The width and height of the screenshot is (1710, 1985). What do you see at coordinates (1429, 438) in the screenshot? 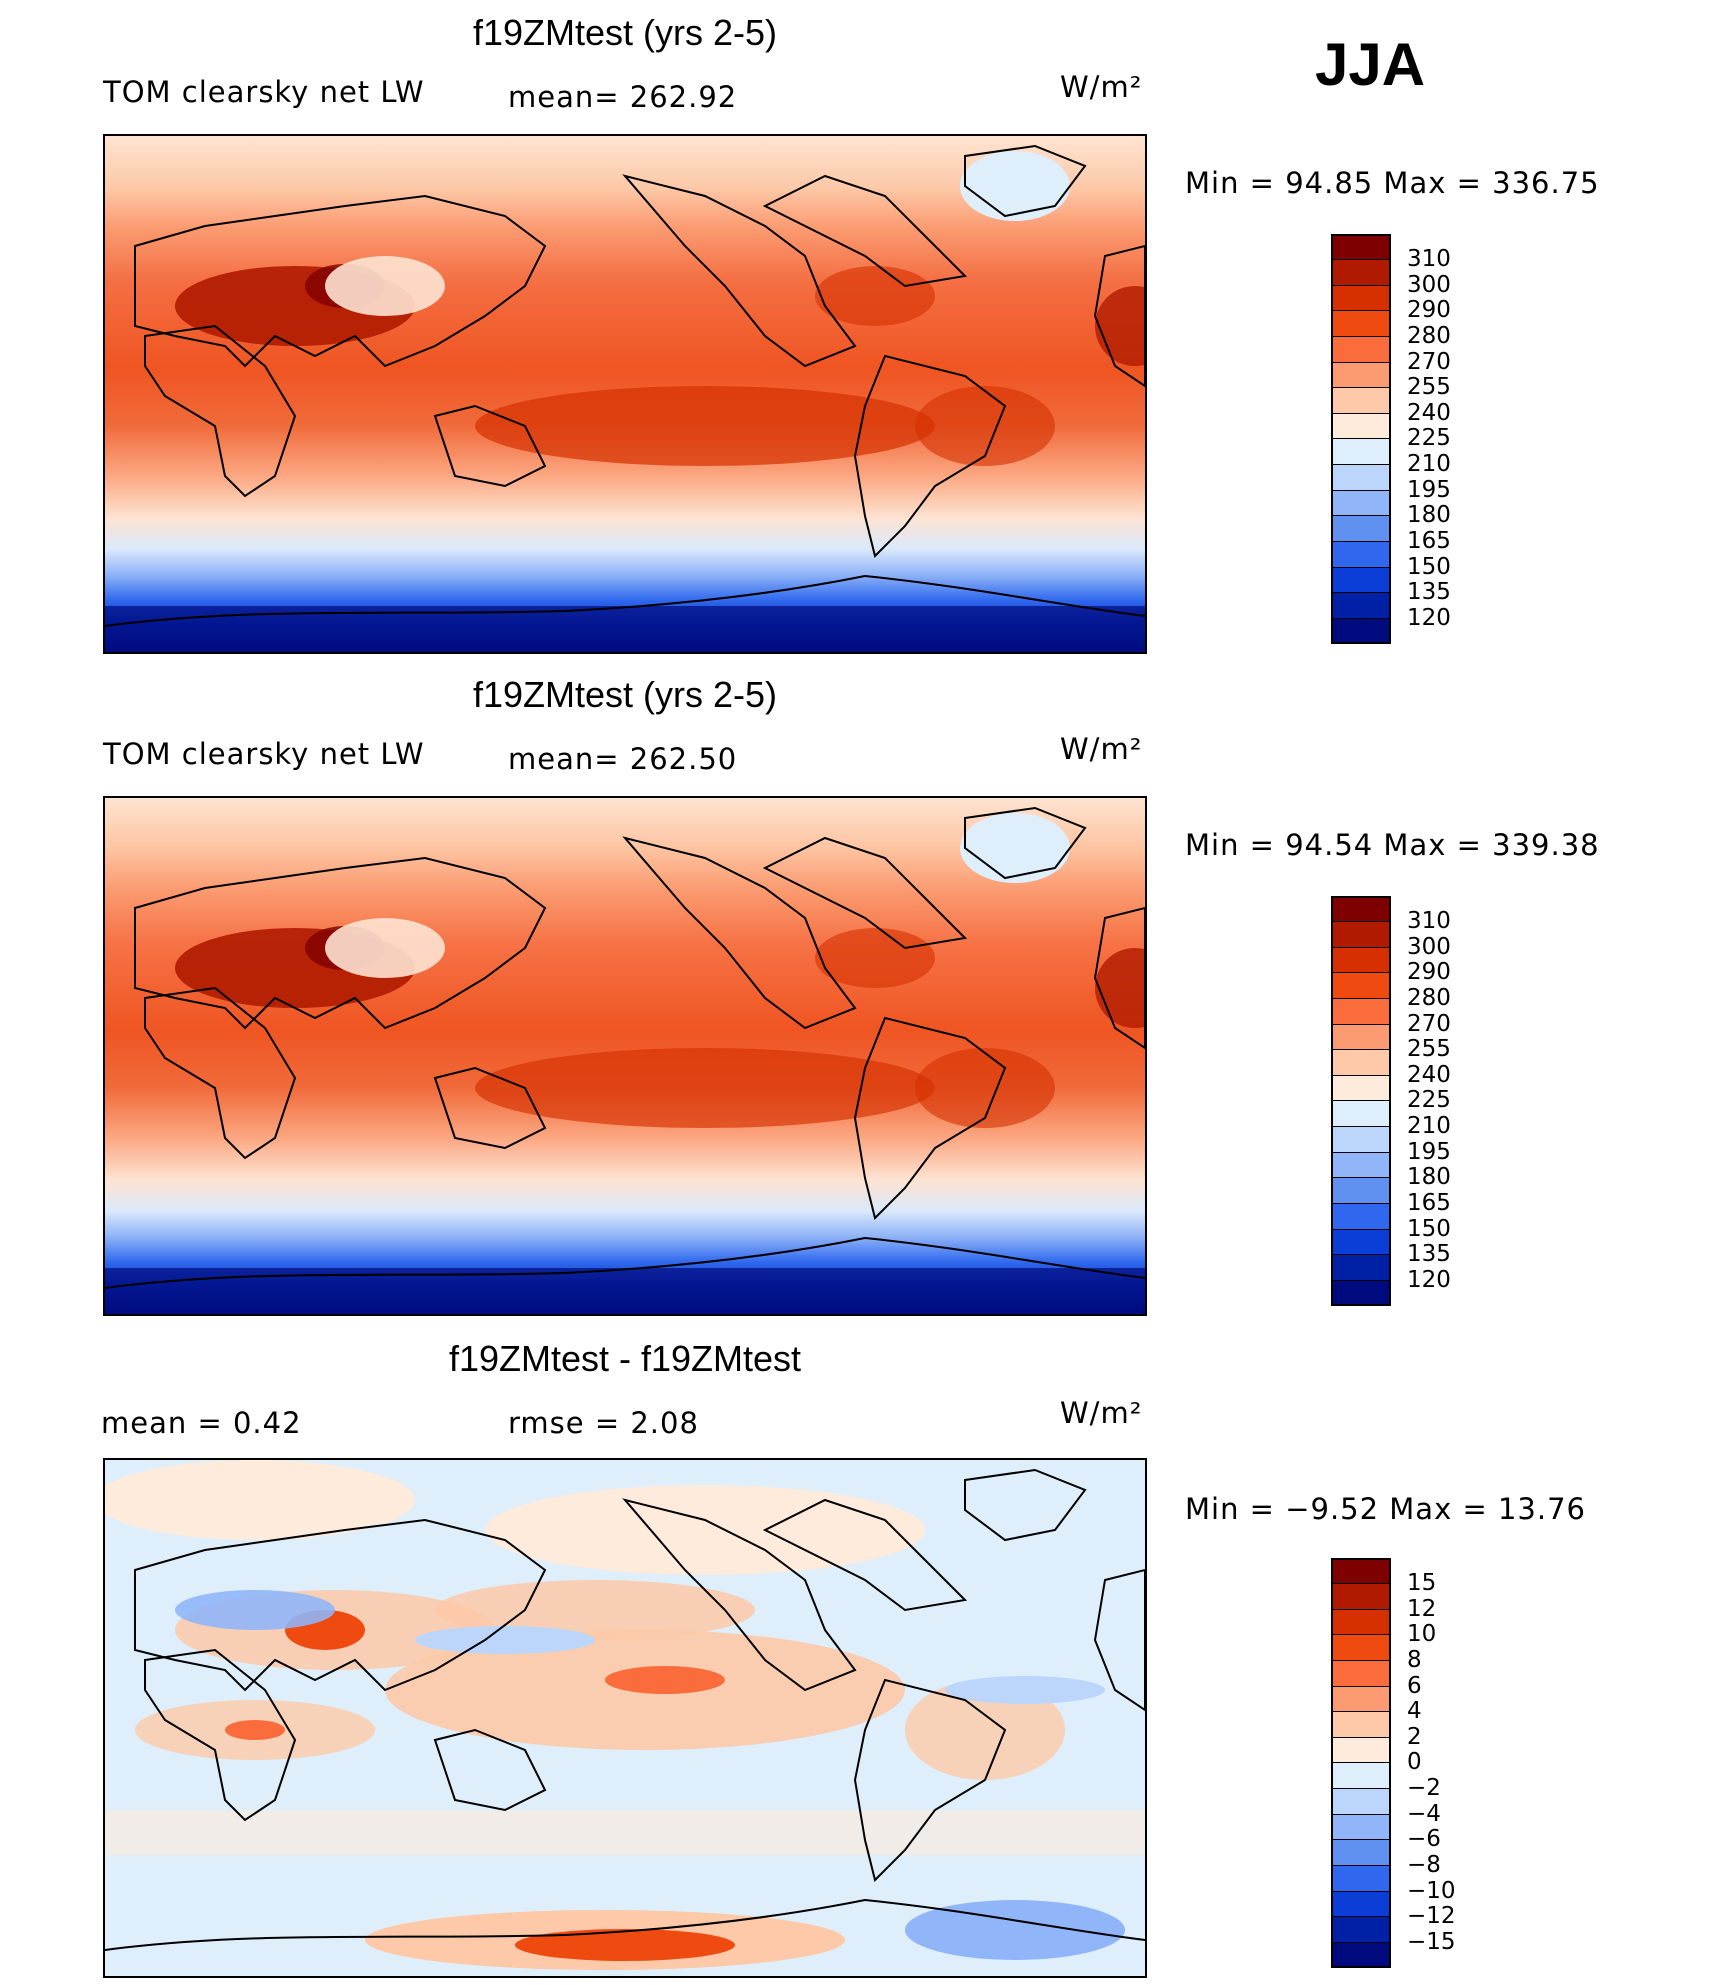
I see `panel-1-colorbar-tick: 225` at bounding box center [1429, 438].